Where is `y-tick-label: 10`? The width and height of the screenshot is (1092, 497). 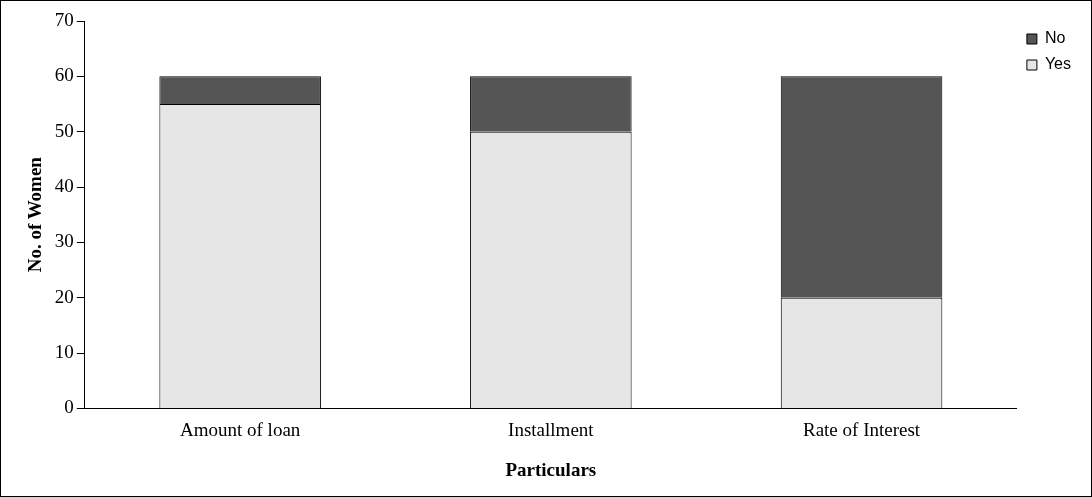 y-tick-label: 10 is located at coordinates (64, 352).